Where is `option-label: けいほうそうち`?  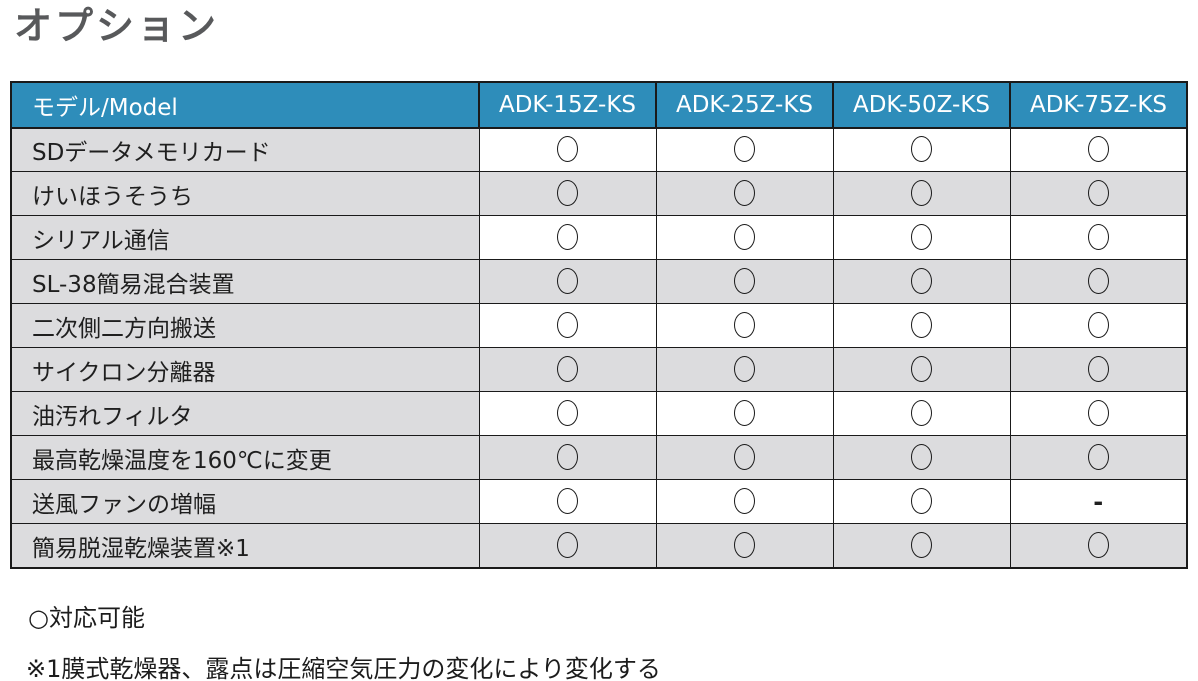
option-label: けいほうそうち is located at coordinates (245, 194).